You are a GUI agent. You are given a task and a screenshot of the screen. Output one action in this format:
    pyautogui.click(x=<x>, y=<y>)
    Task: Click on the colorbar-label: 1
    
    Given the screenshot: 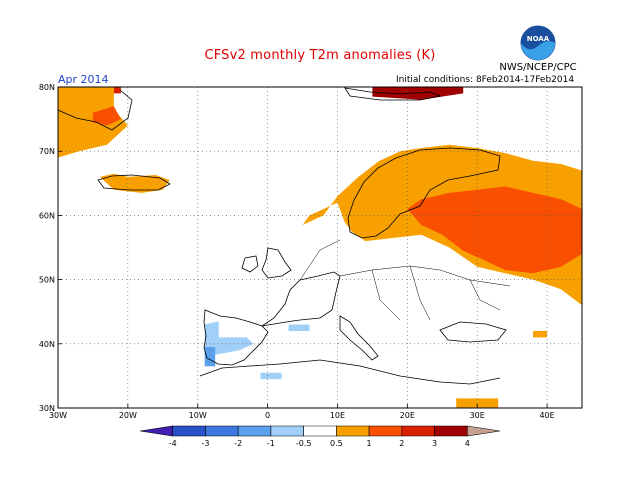 What is the action you would take?
    pyautogui.click(x=369, y=443)
    